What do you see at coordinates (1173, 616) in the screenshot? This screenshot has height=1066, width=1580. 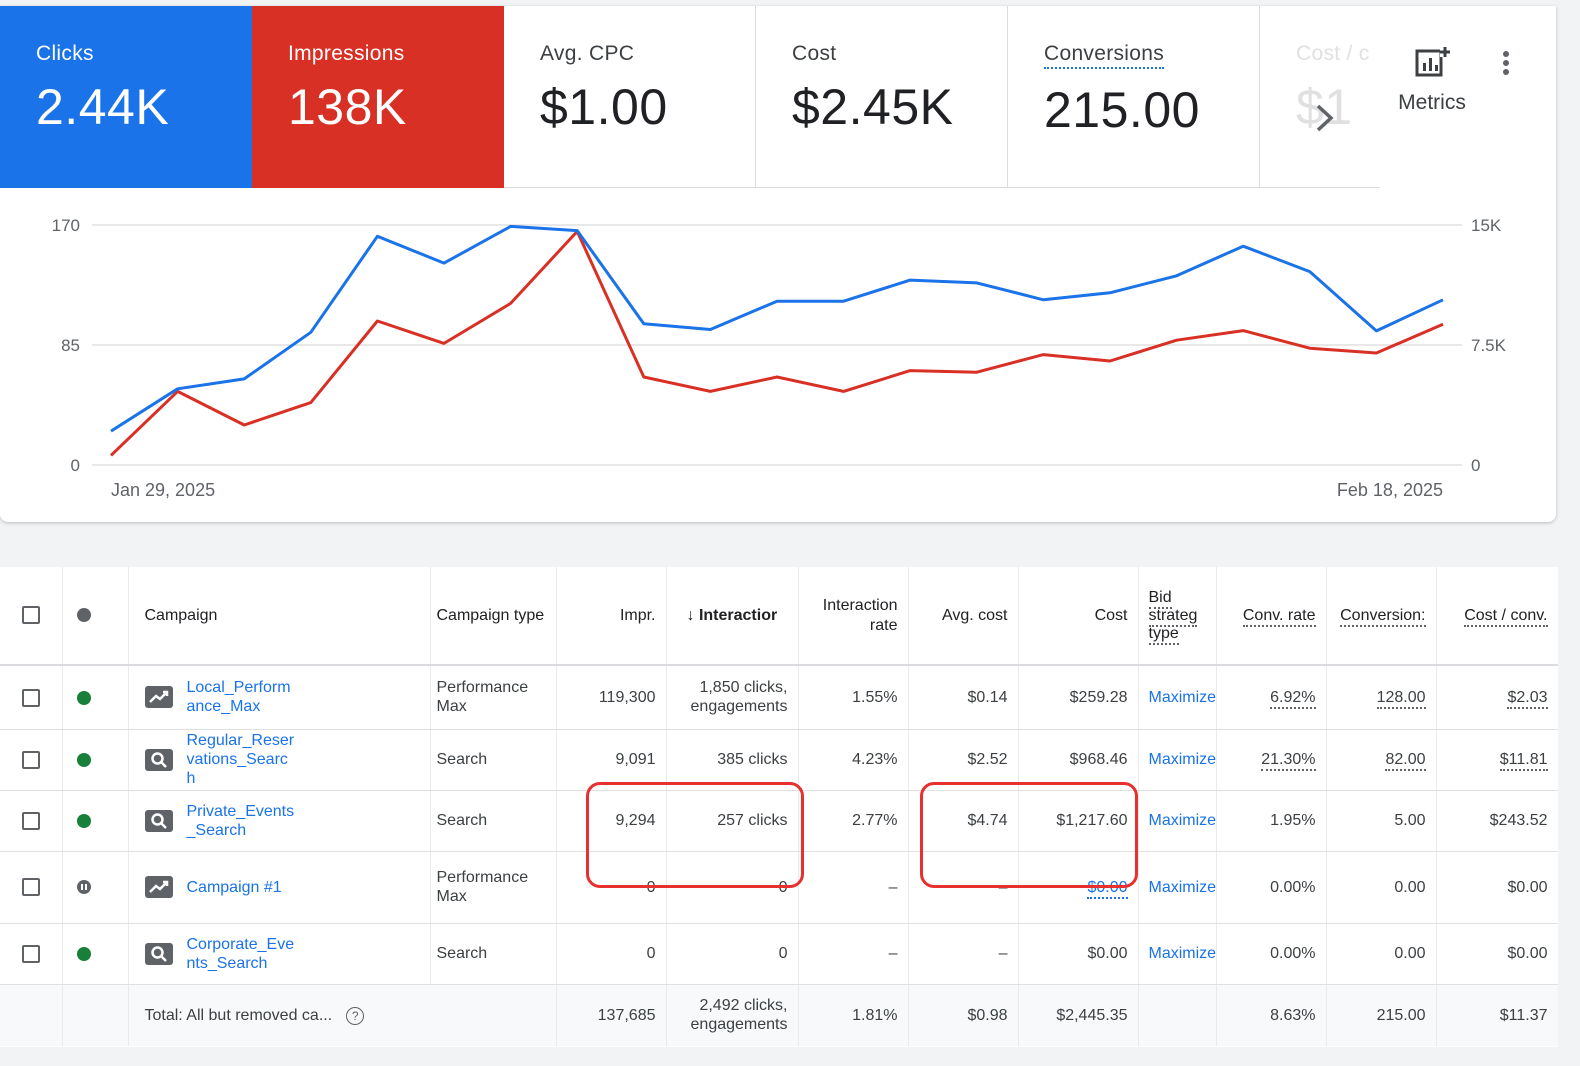 I see `header-bid-strategy-label: Bid strateg type` at bounding box center [1173, 616].